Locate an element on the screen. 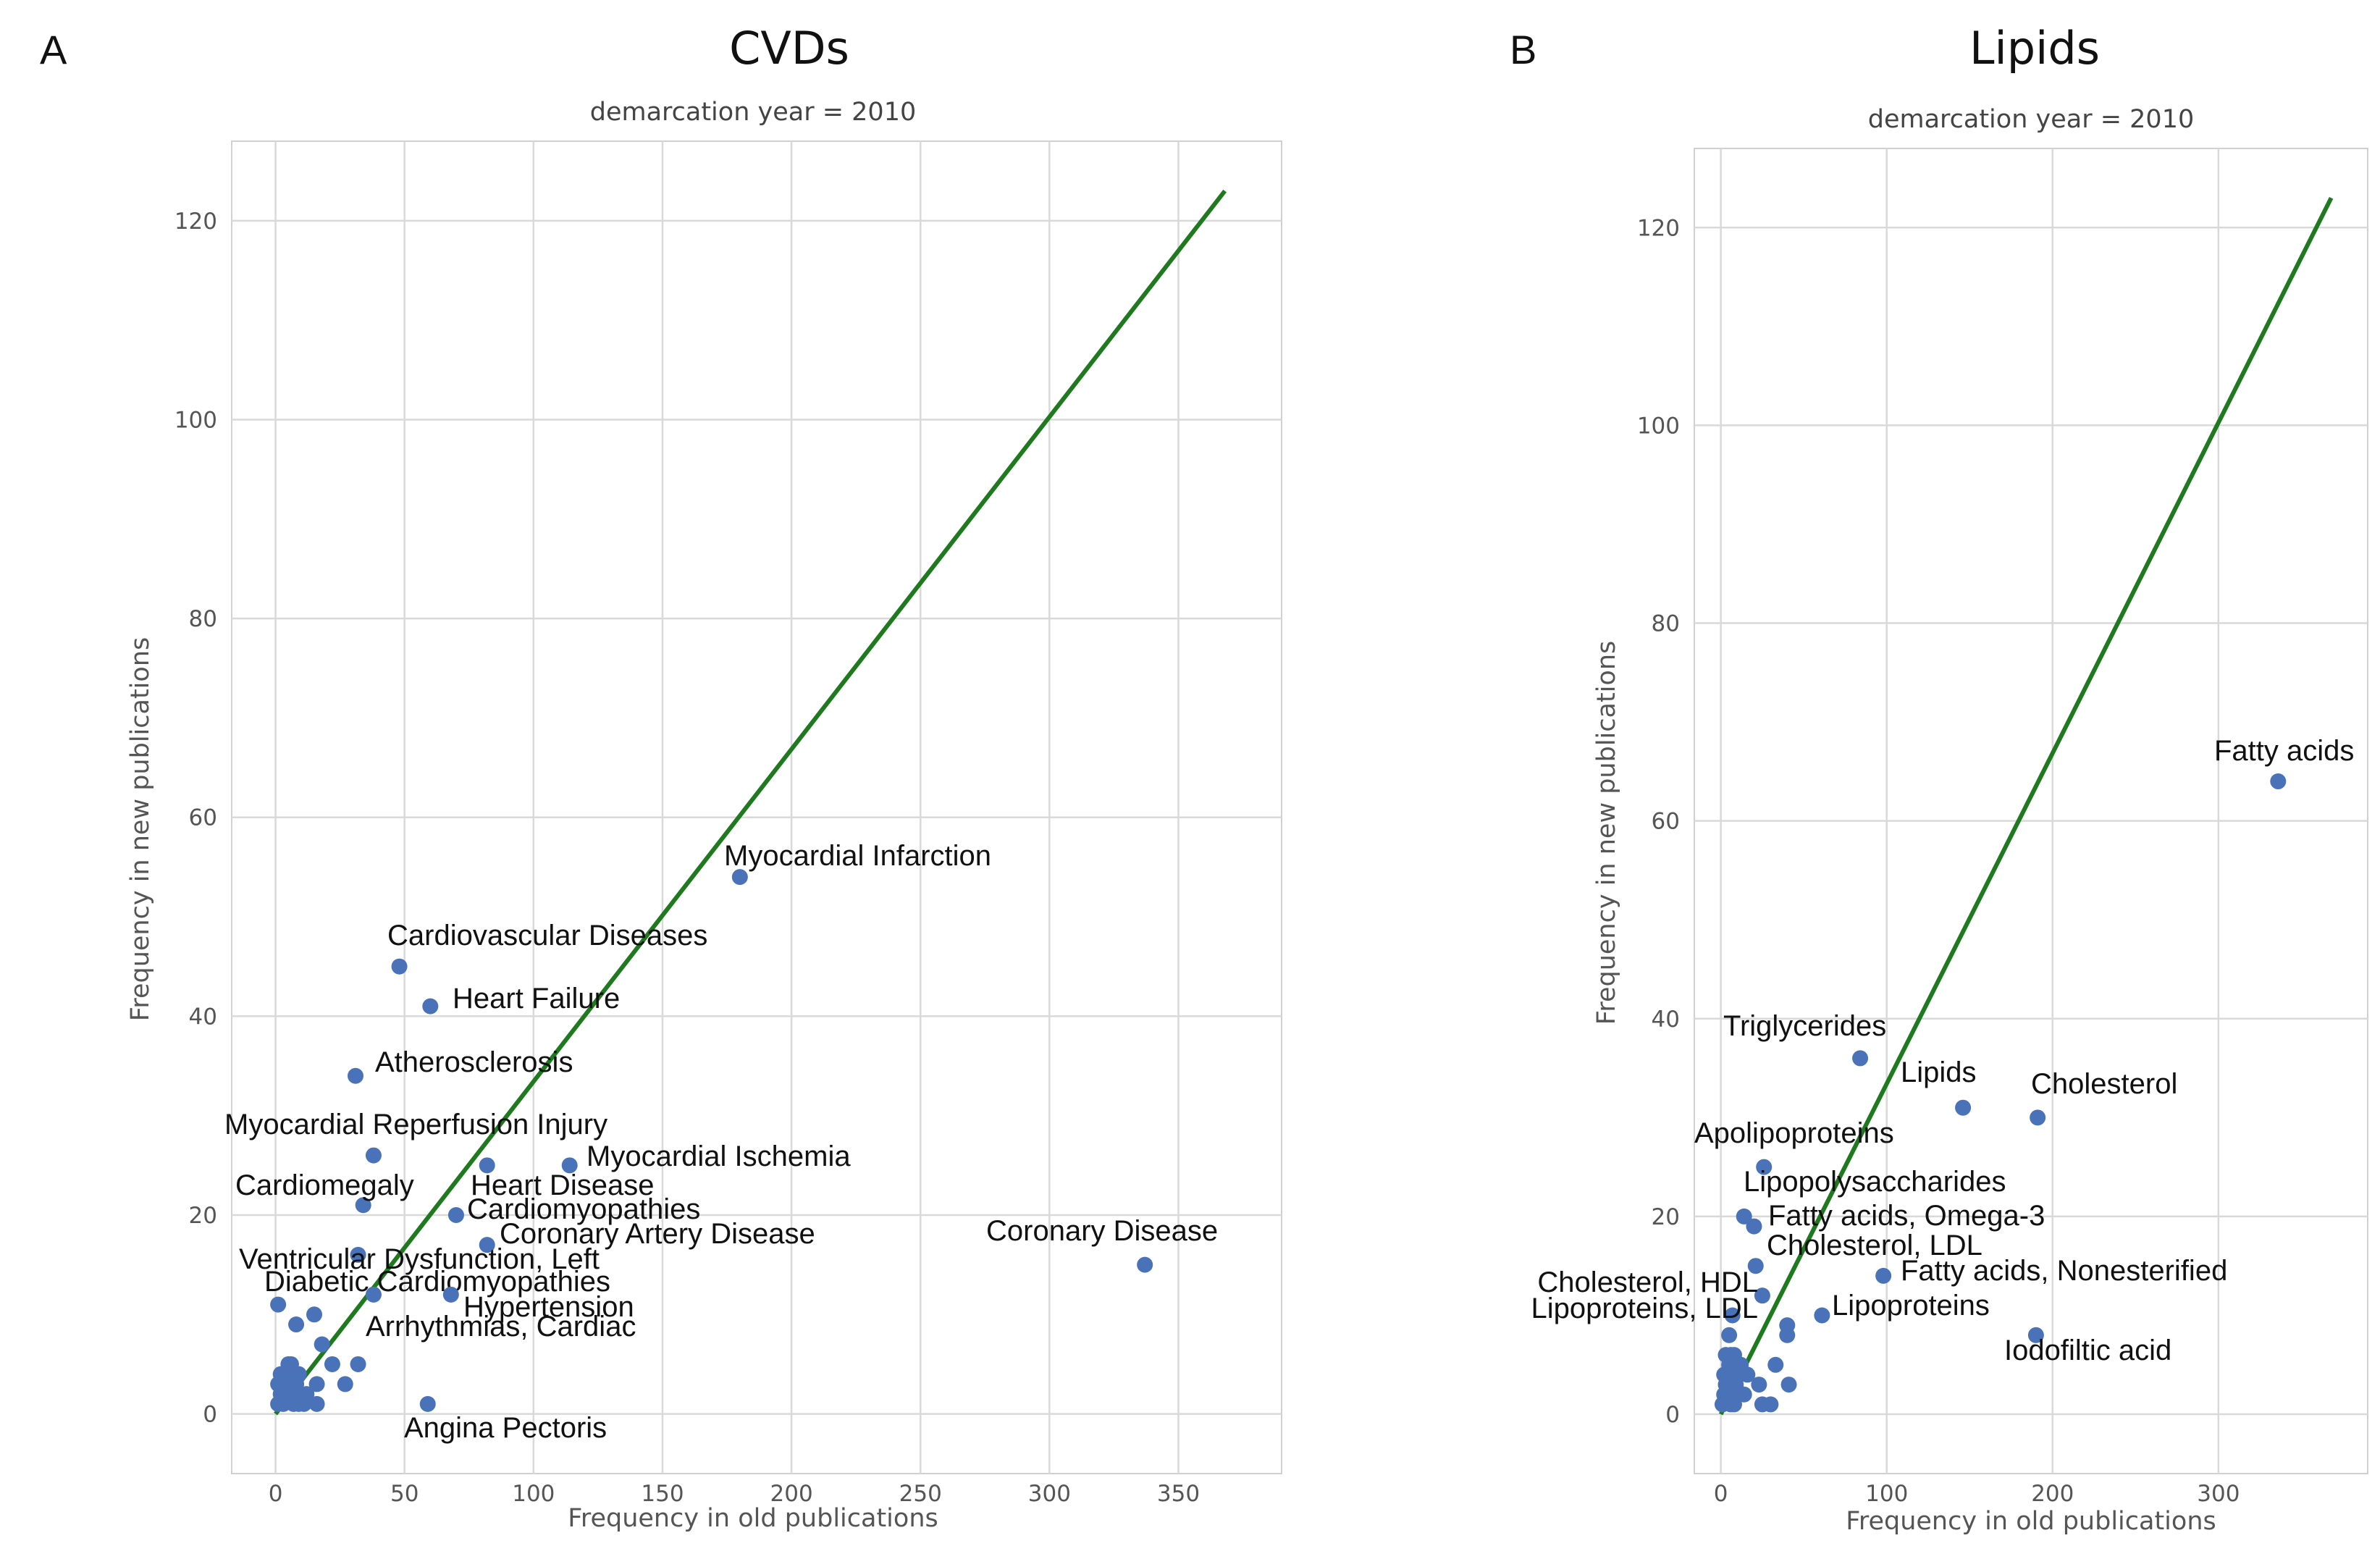  point-label: Heart Disease is located at coordinates (562, 1185).